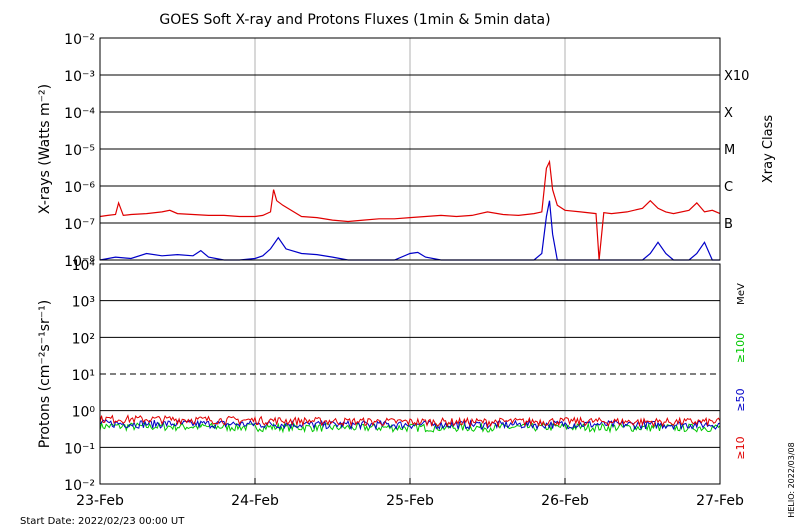 The height and width of the screenshot is (530, 800). What do you see at coordinates (565, 501) in the screenshot?
I see `x-tick-label: 26-Feb` at bounding box center [565, 501].